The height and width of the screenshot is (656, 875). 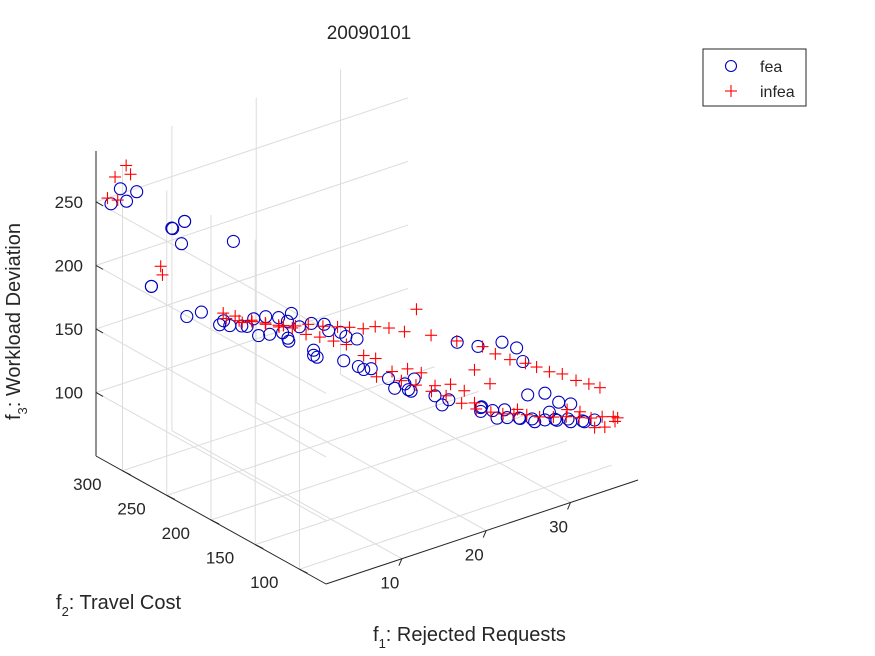 I want to click on x-tick, so click(x=400, y=562).